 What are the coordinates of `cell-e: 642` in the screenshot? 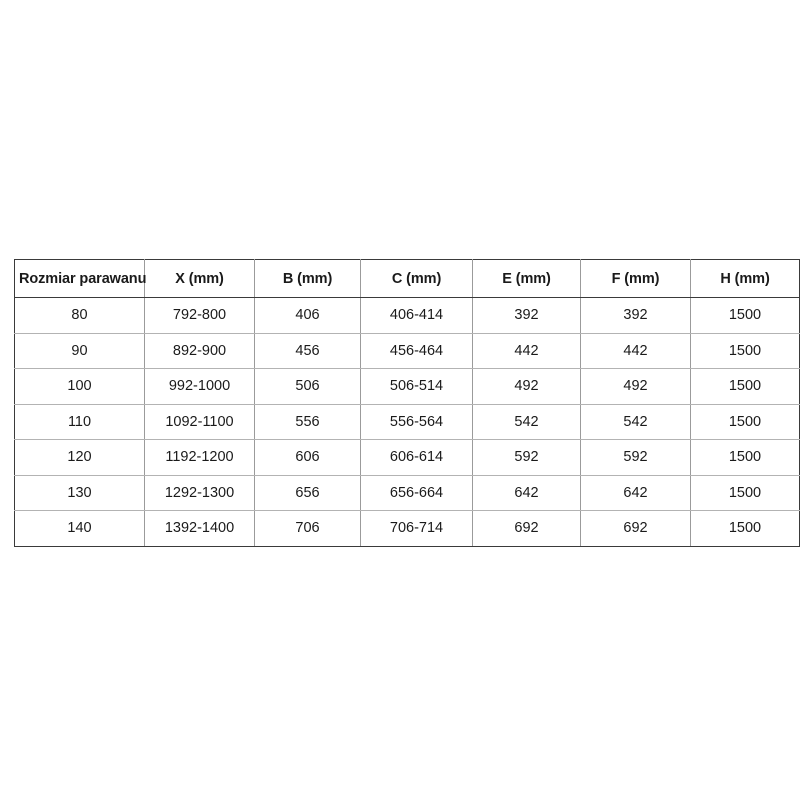 It's located at (526, 492).